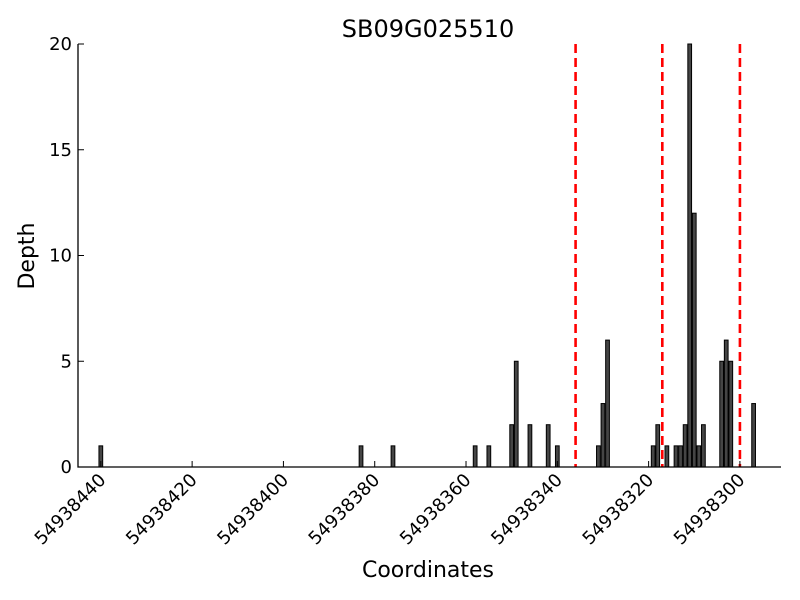  What do you see at coordinates (345, 510) in the screenshot?
I see `x-tick-label: 54938380` at bounding box center [345, 510].